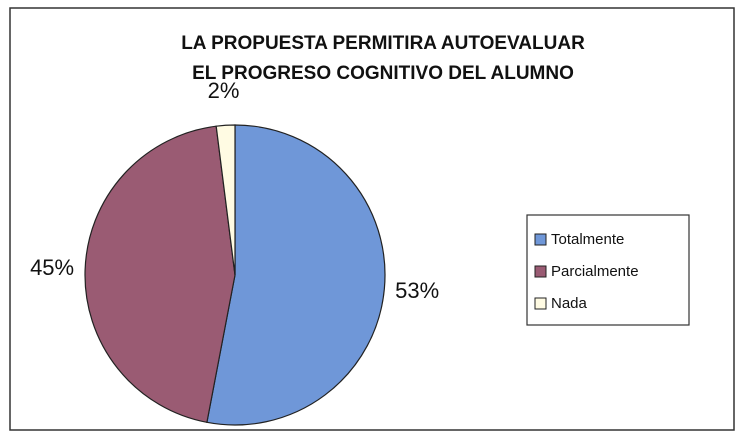 This screenshot has width=739, height=433. I want to click on legend-label: Nada, so click(569, 303).